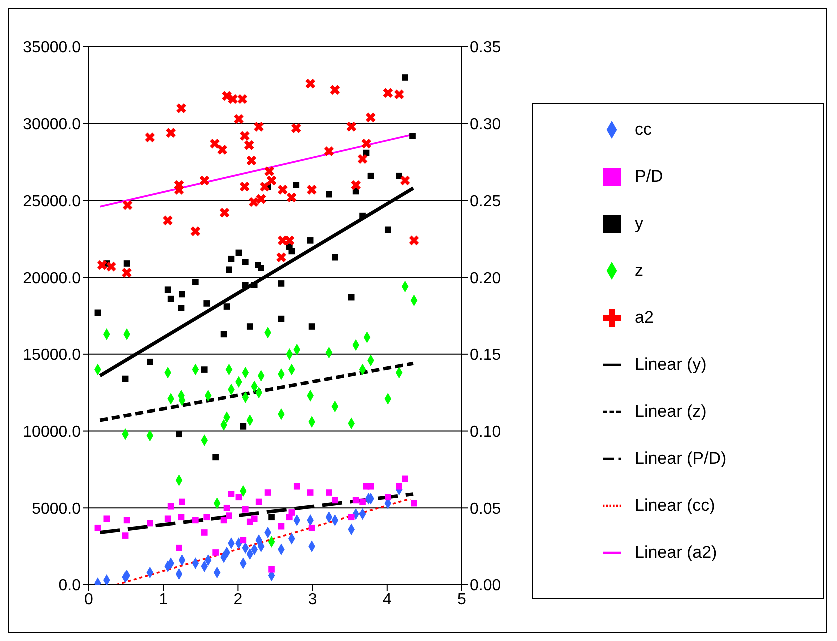 The height and width of the screenshot is (641, 837). Describe the element at coordinates (675, 505) in the screenshot. I see `legend-label: Linear (cc)` at that location.